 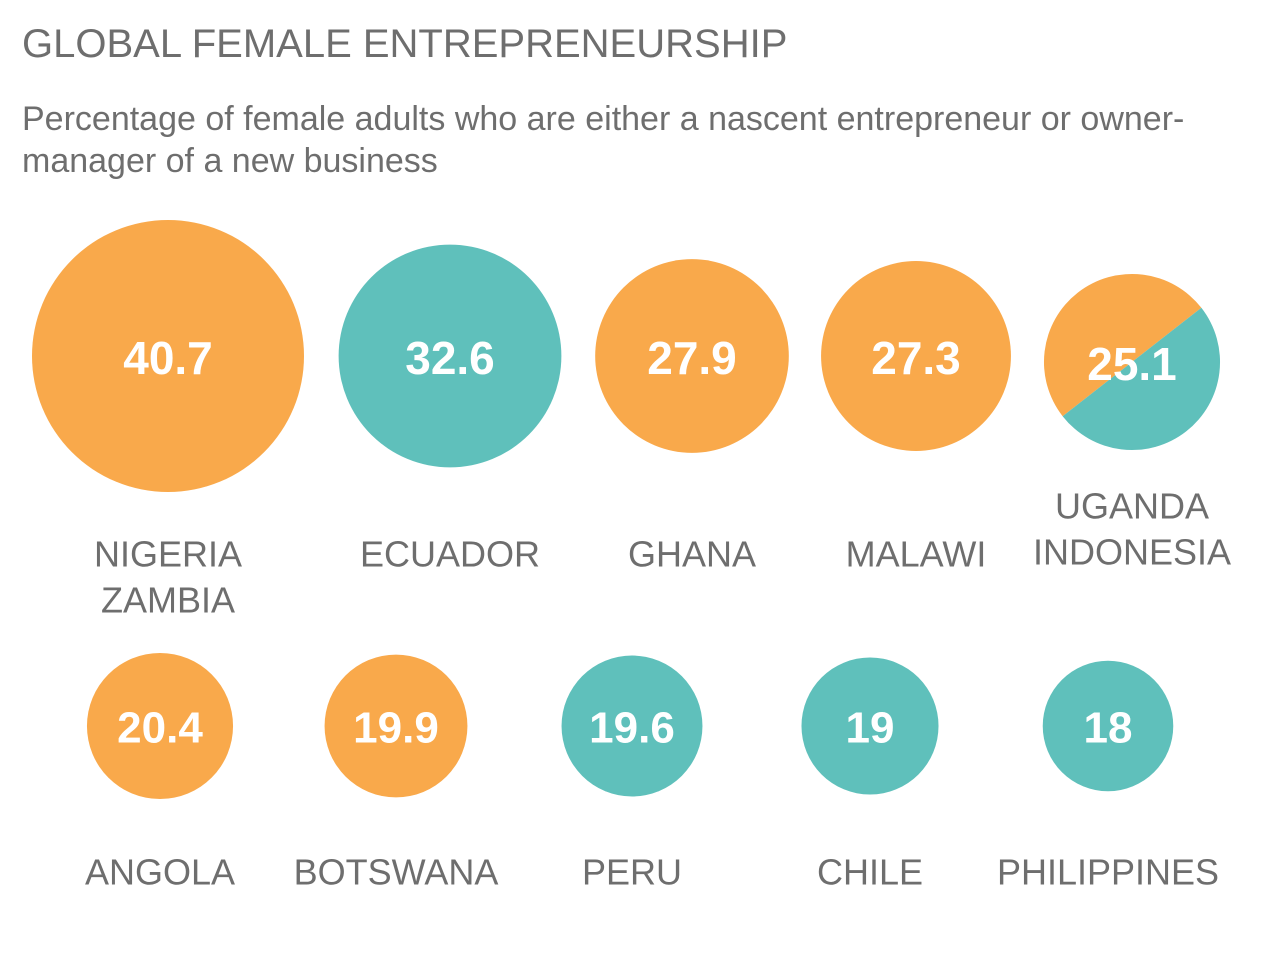 I want to click on country-label-philippines: PHILIPPINES, so click(x=1108, y=871).